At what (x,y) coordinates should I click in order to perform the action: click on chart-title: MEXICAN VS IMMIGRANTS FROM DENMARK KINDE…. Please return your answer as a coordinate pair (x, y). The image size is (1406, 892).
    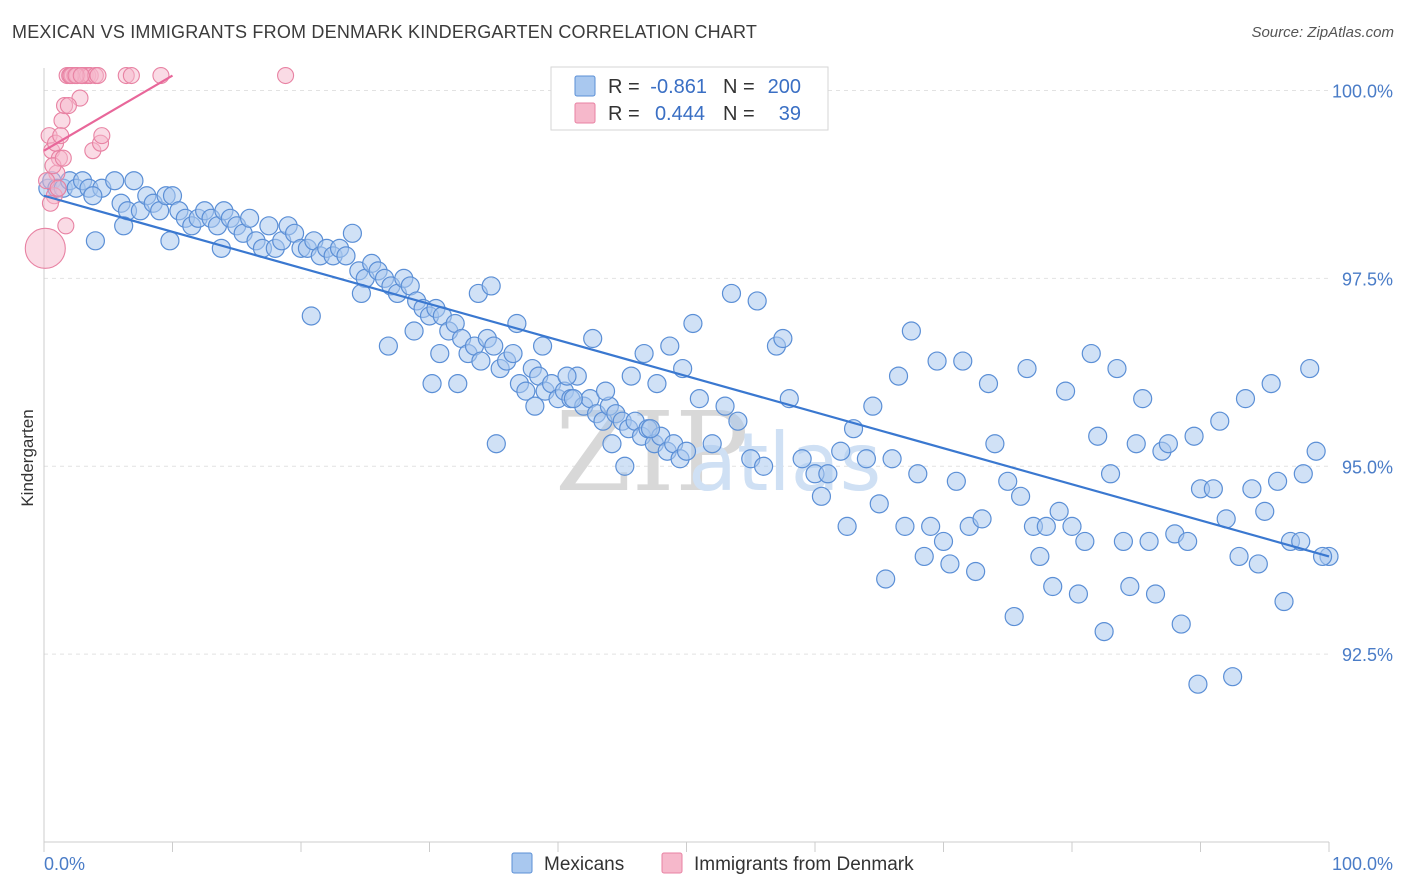
    Looking at the image, I should click on (385, 32).